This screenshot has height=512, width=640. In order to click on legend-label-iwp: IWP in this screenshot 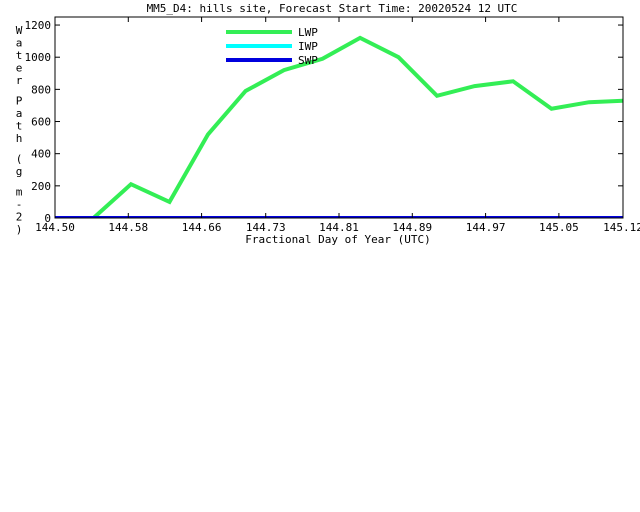, I will do `click(308, 46)`.